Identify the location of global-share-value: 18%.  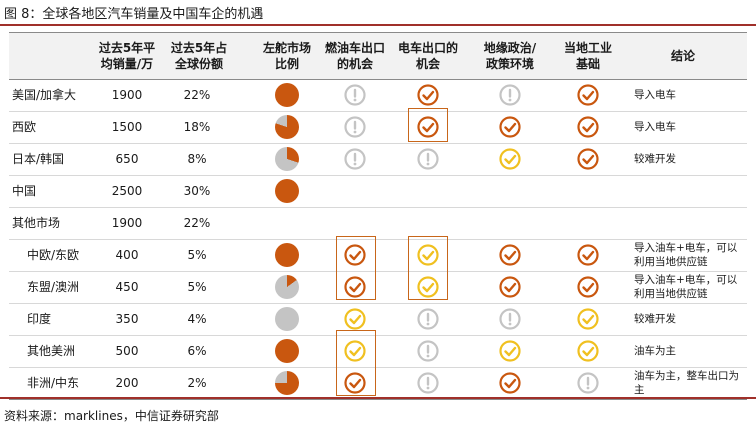
(197, 127).